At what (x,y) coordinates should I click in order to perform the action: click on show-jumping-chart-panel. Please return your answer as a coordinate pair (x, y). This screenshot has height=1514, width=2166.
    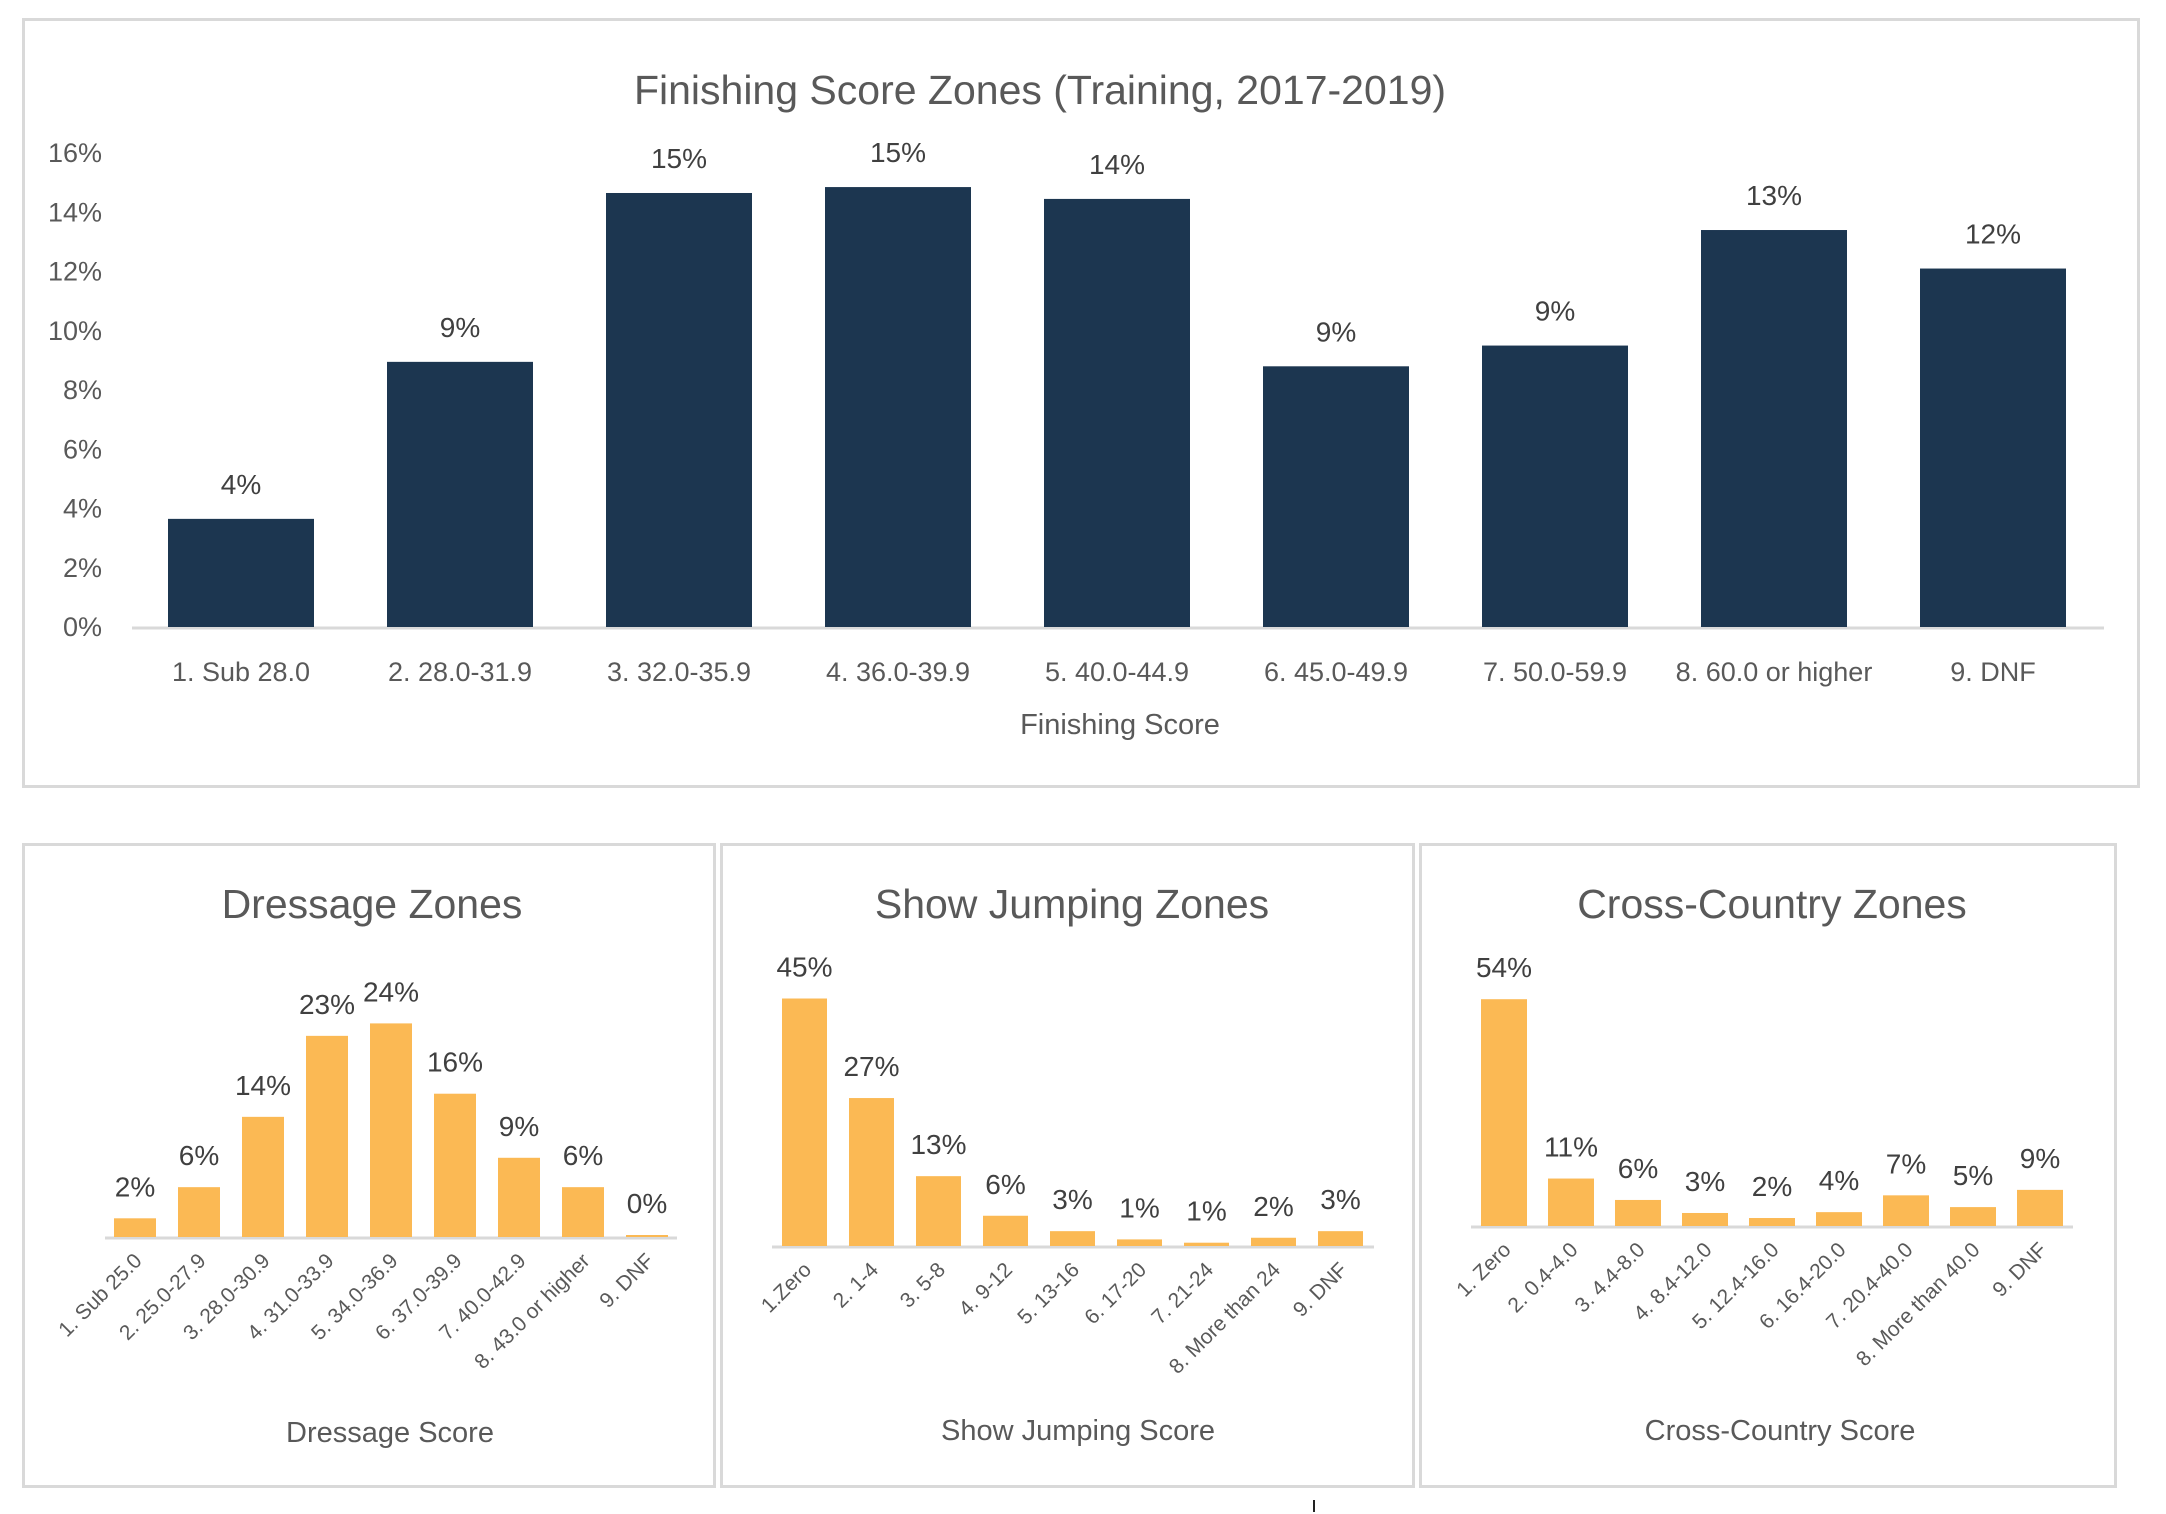
    Looking at the image, I should click on (1067, 1165).